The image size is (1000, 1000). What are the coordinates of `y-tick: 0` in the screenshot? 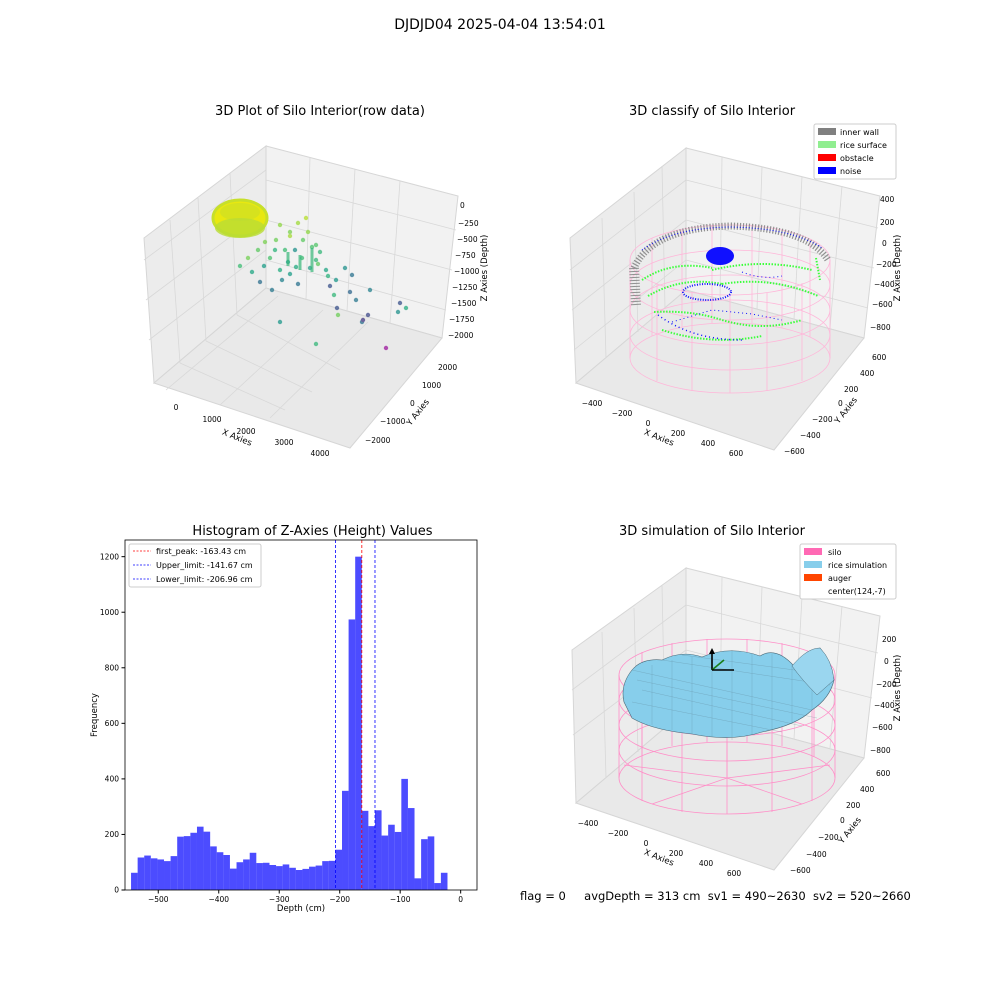 It's located at (412, 403).